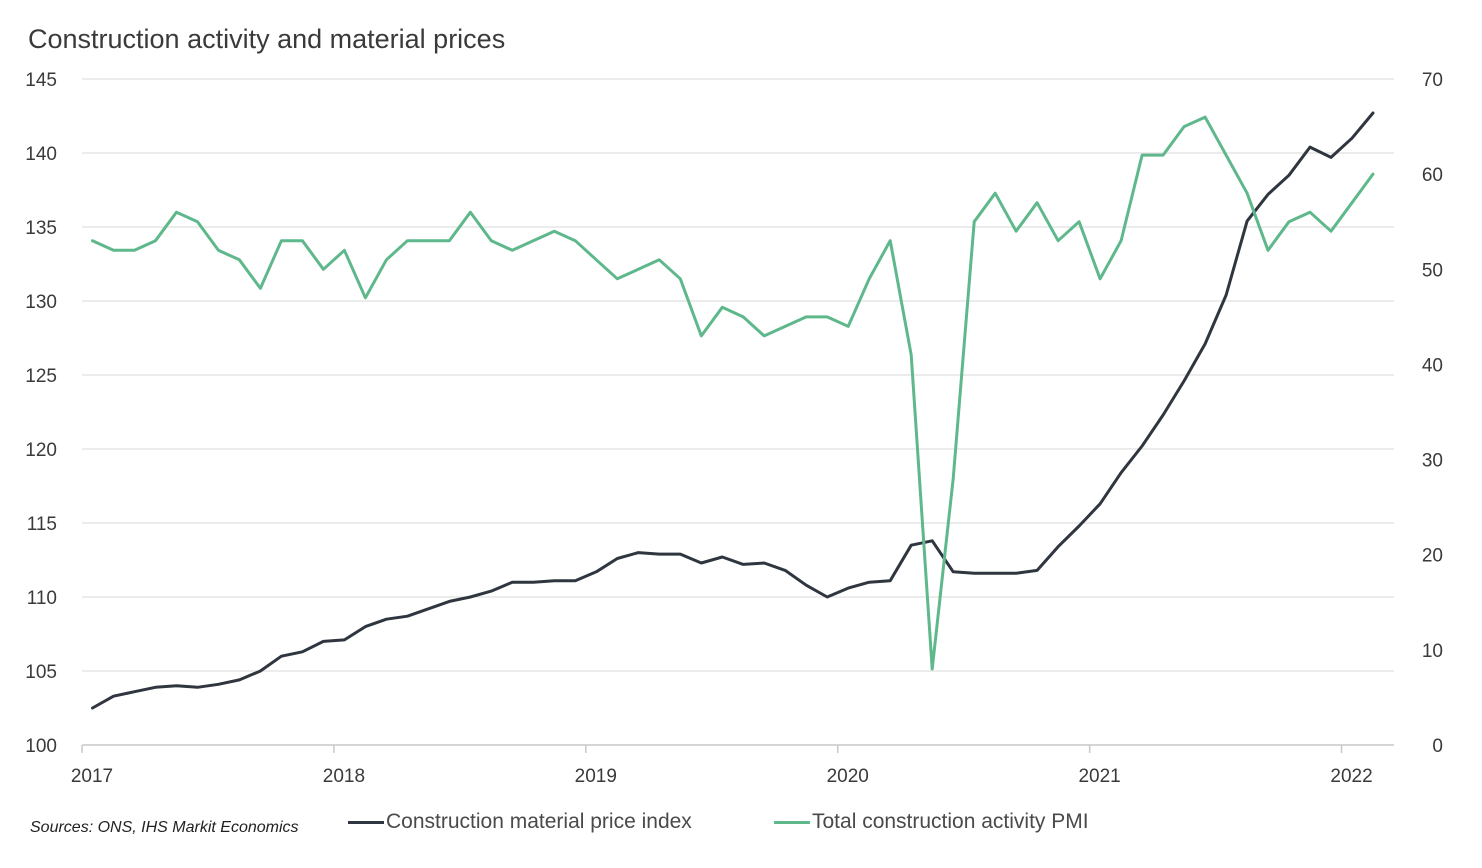 The height and width of the screenshot is (868, 1482). I want to click on y-left-tick-label: 130, so click(41, 302).